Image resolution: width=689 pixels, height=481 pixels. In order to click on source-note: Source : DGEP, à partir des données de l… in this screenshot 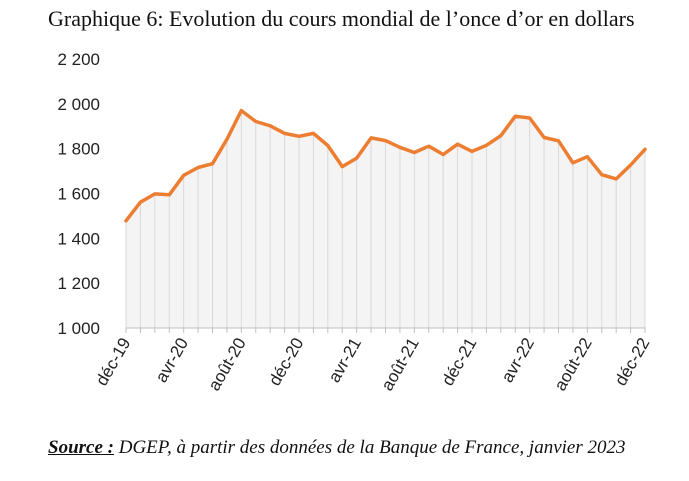, I will do `click(337, 448)`.